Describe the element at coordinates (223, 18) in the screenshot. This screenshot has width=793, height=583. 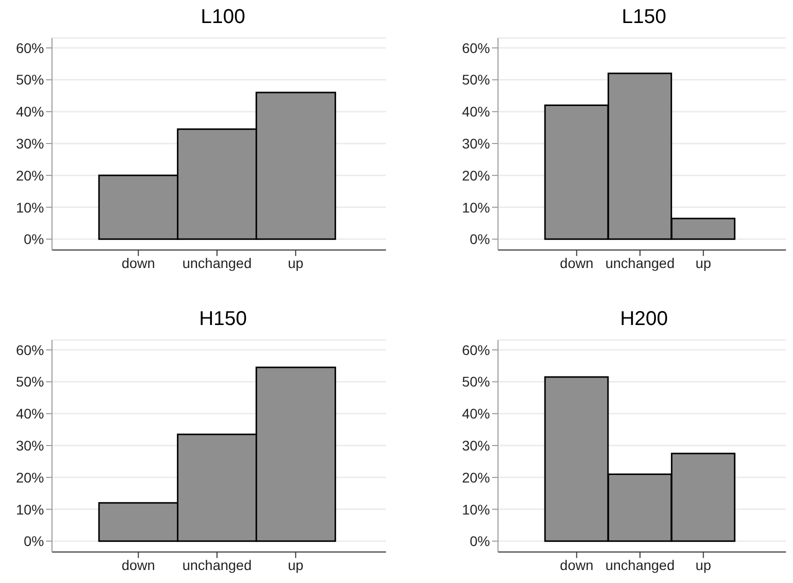
I see `chart-title: L100` at that location.